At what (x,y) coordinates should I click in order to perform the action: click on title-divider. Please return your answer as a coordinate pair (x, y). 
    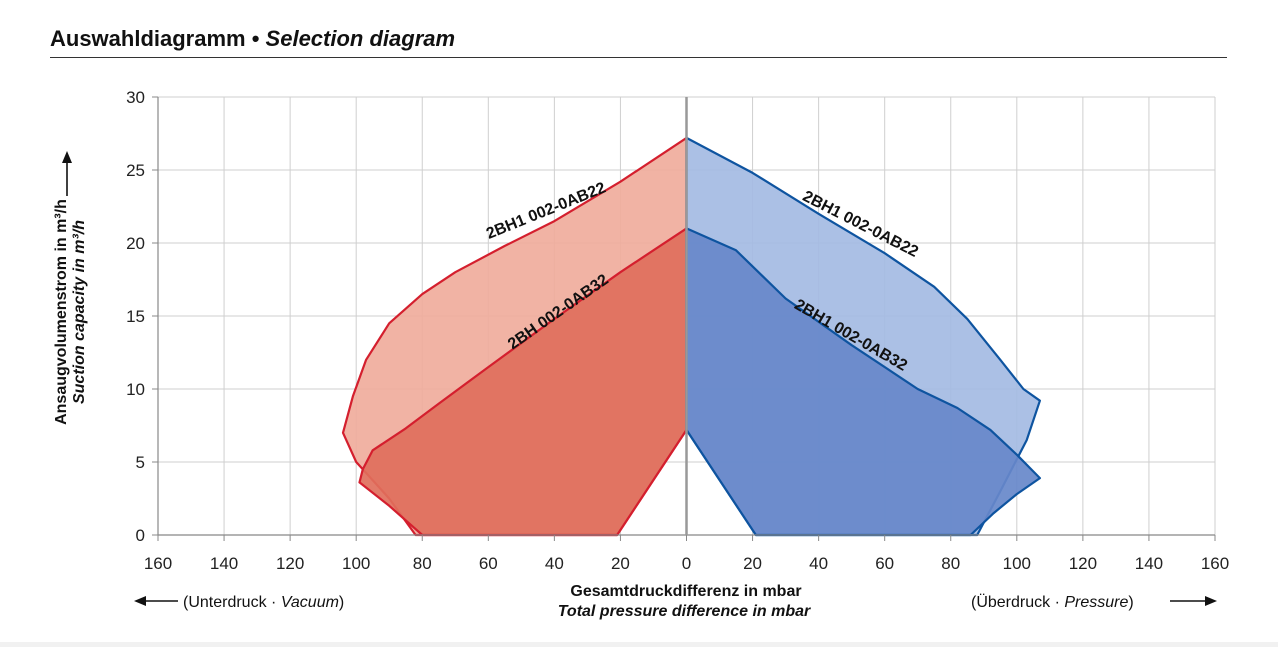
    Looking at the image, I should click on (638, 57).